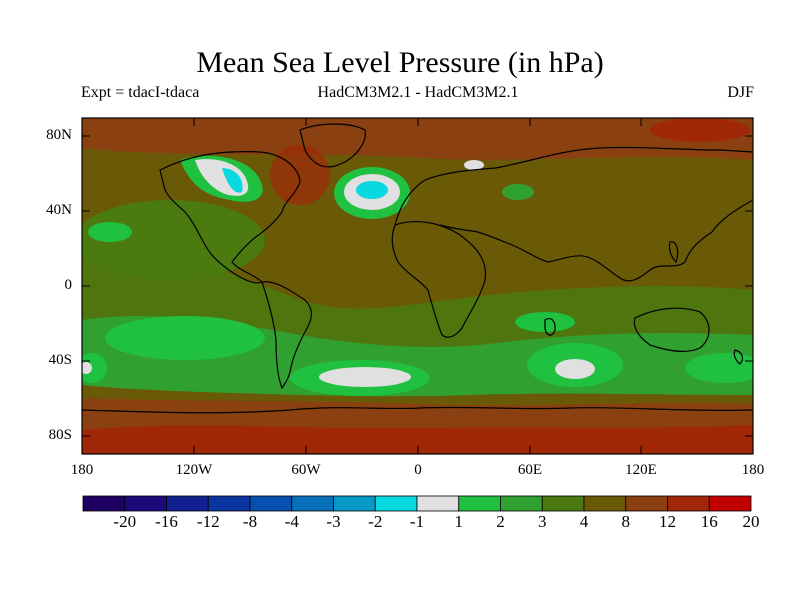  What do you see at coordinates (751, 521) in the screenshot?
I see `colorbar-label: 20` at bounding box center [751, 521].